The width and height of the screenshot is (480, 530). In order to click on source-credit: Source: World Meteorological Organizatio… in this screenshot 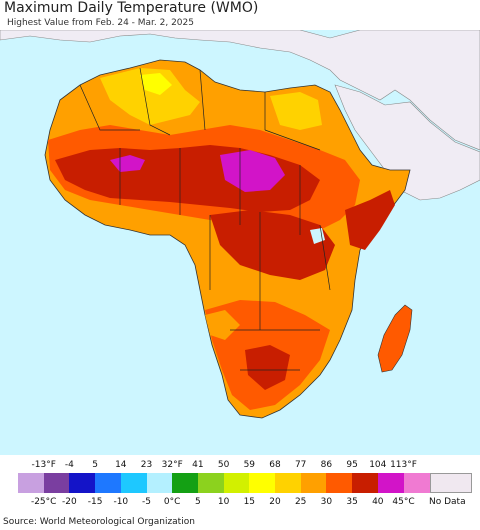, I will do `click(99, 522)`.